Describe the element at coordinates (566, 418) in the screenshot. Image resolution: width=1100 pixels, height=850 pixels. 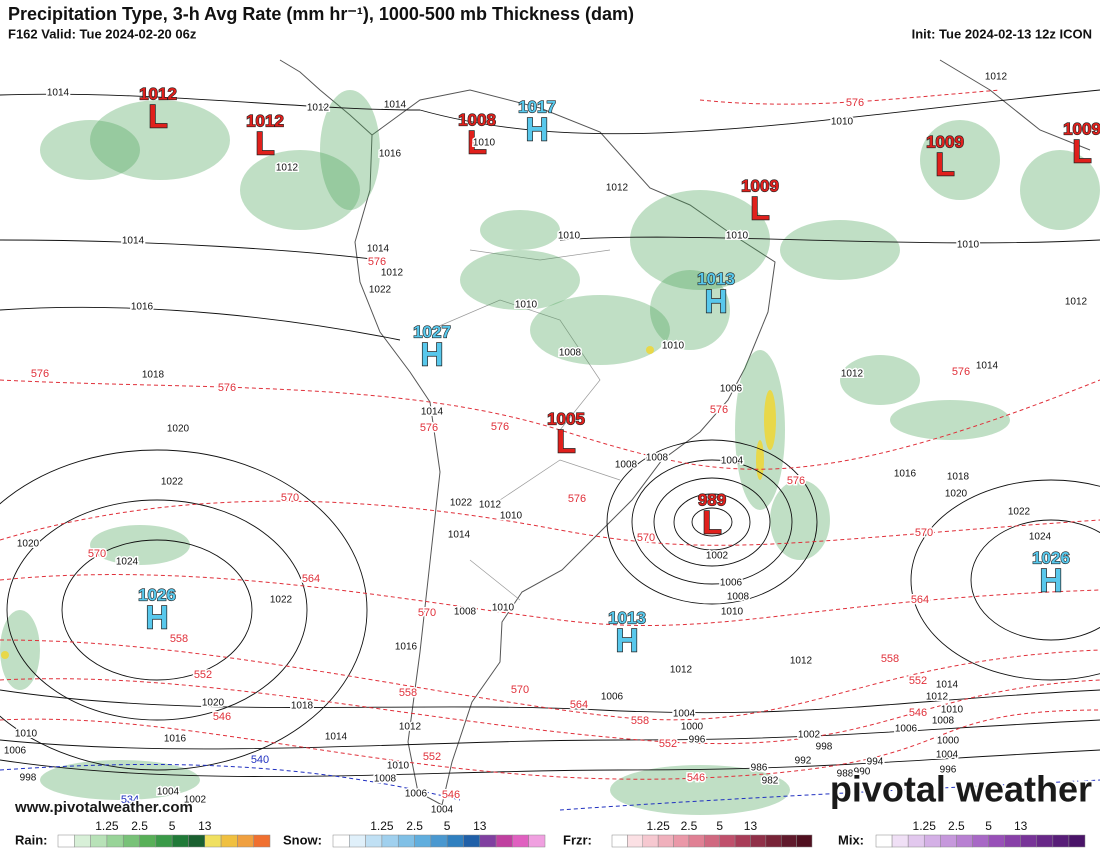
I see `center-value: 1005` at that location.